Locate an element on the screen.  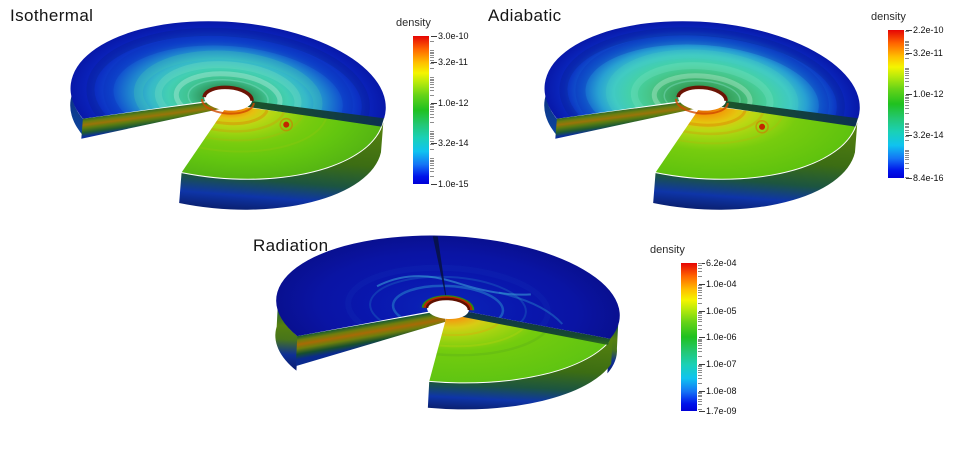
colorbar-tick-label: 1.0e-07 is located at coordinates (718, 363).